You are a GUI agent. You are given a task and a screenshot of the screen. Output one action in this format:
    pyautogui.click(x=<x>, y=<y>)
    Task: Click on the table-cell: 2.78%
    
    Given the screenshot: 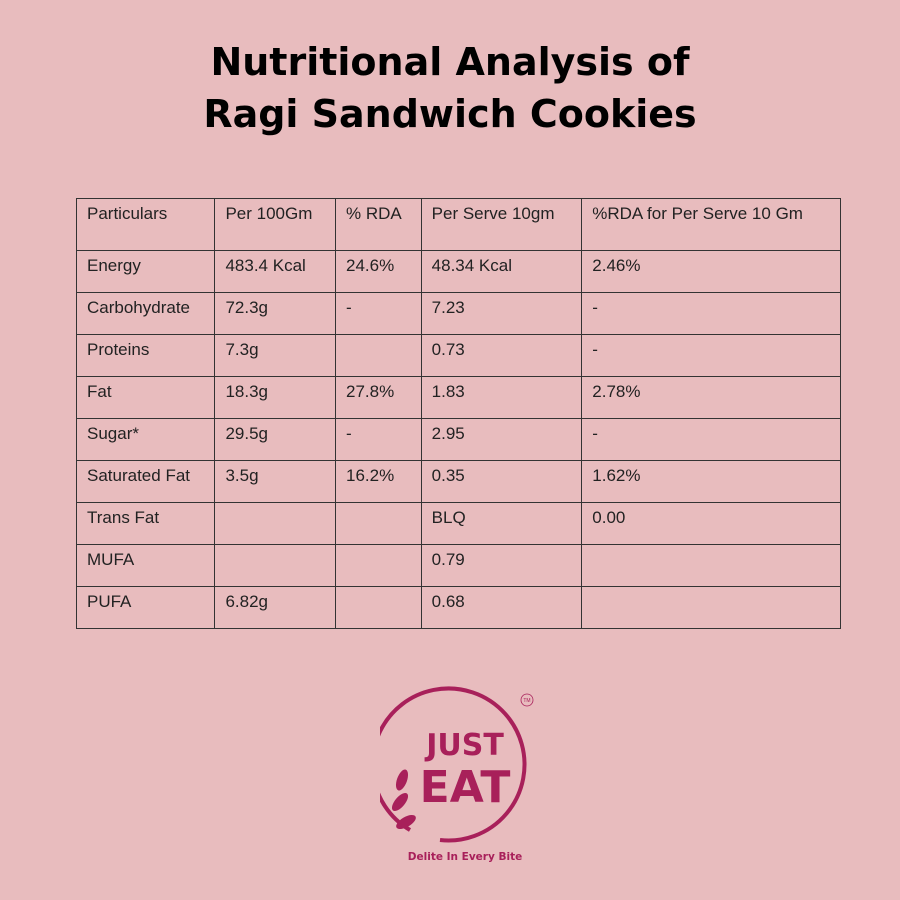 What is the action you would take?
    pyautogui.click(x=711, y=397)
    